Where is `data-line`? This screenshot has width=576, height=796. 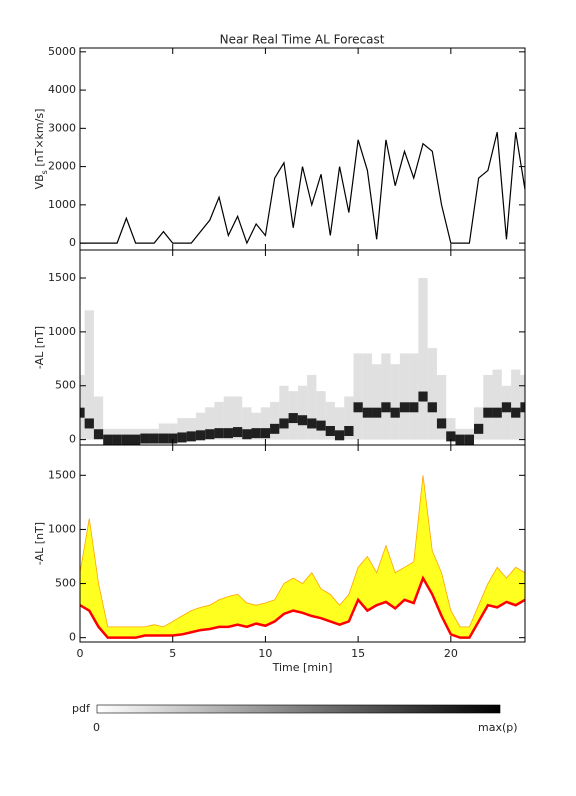
data-line is located at coordinates (302, 188).